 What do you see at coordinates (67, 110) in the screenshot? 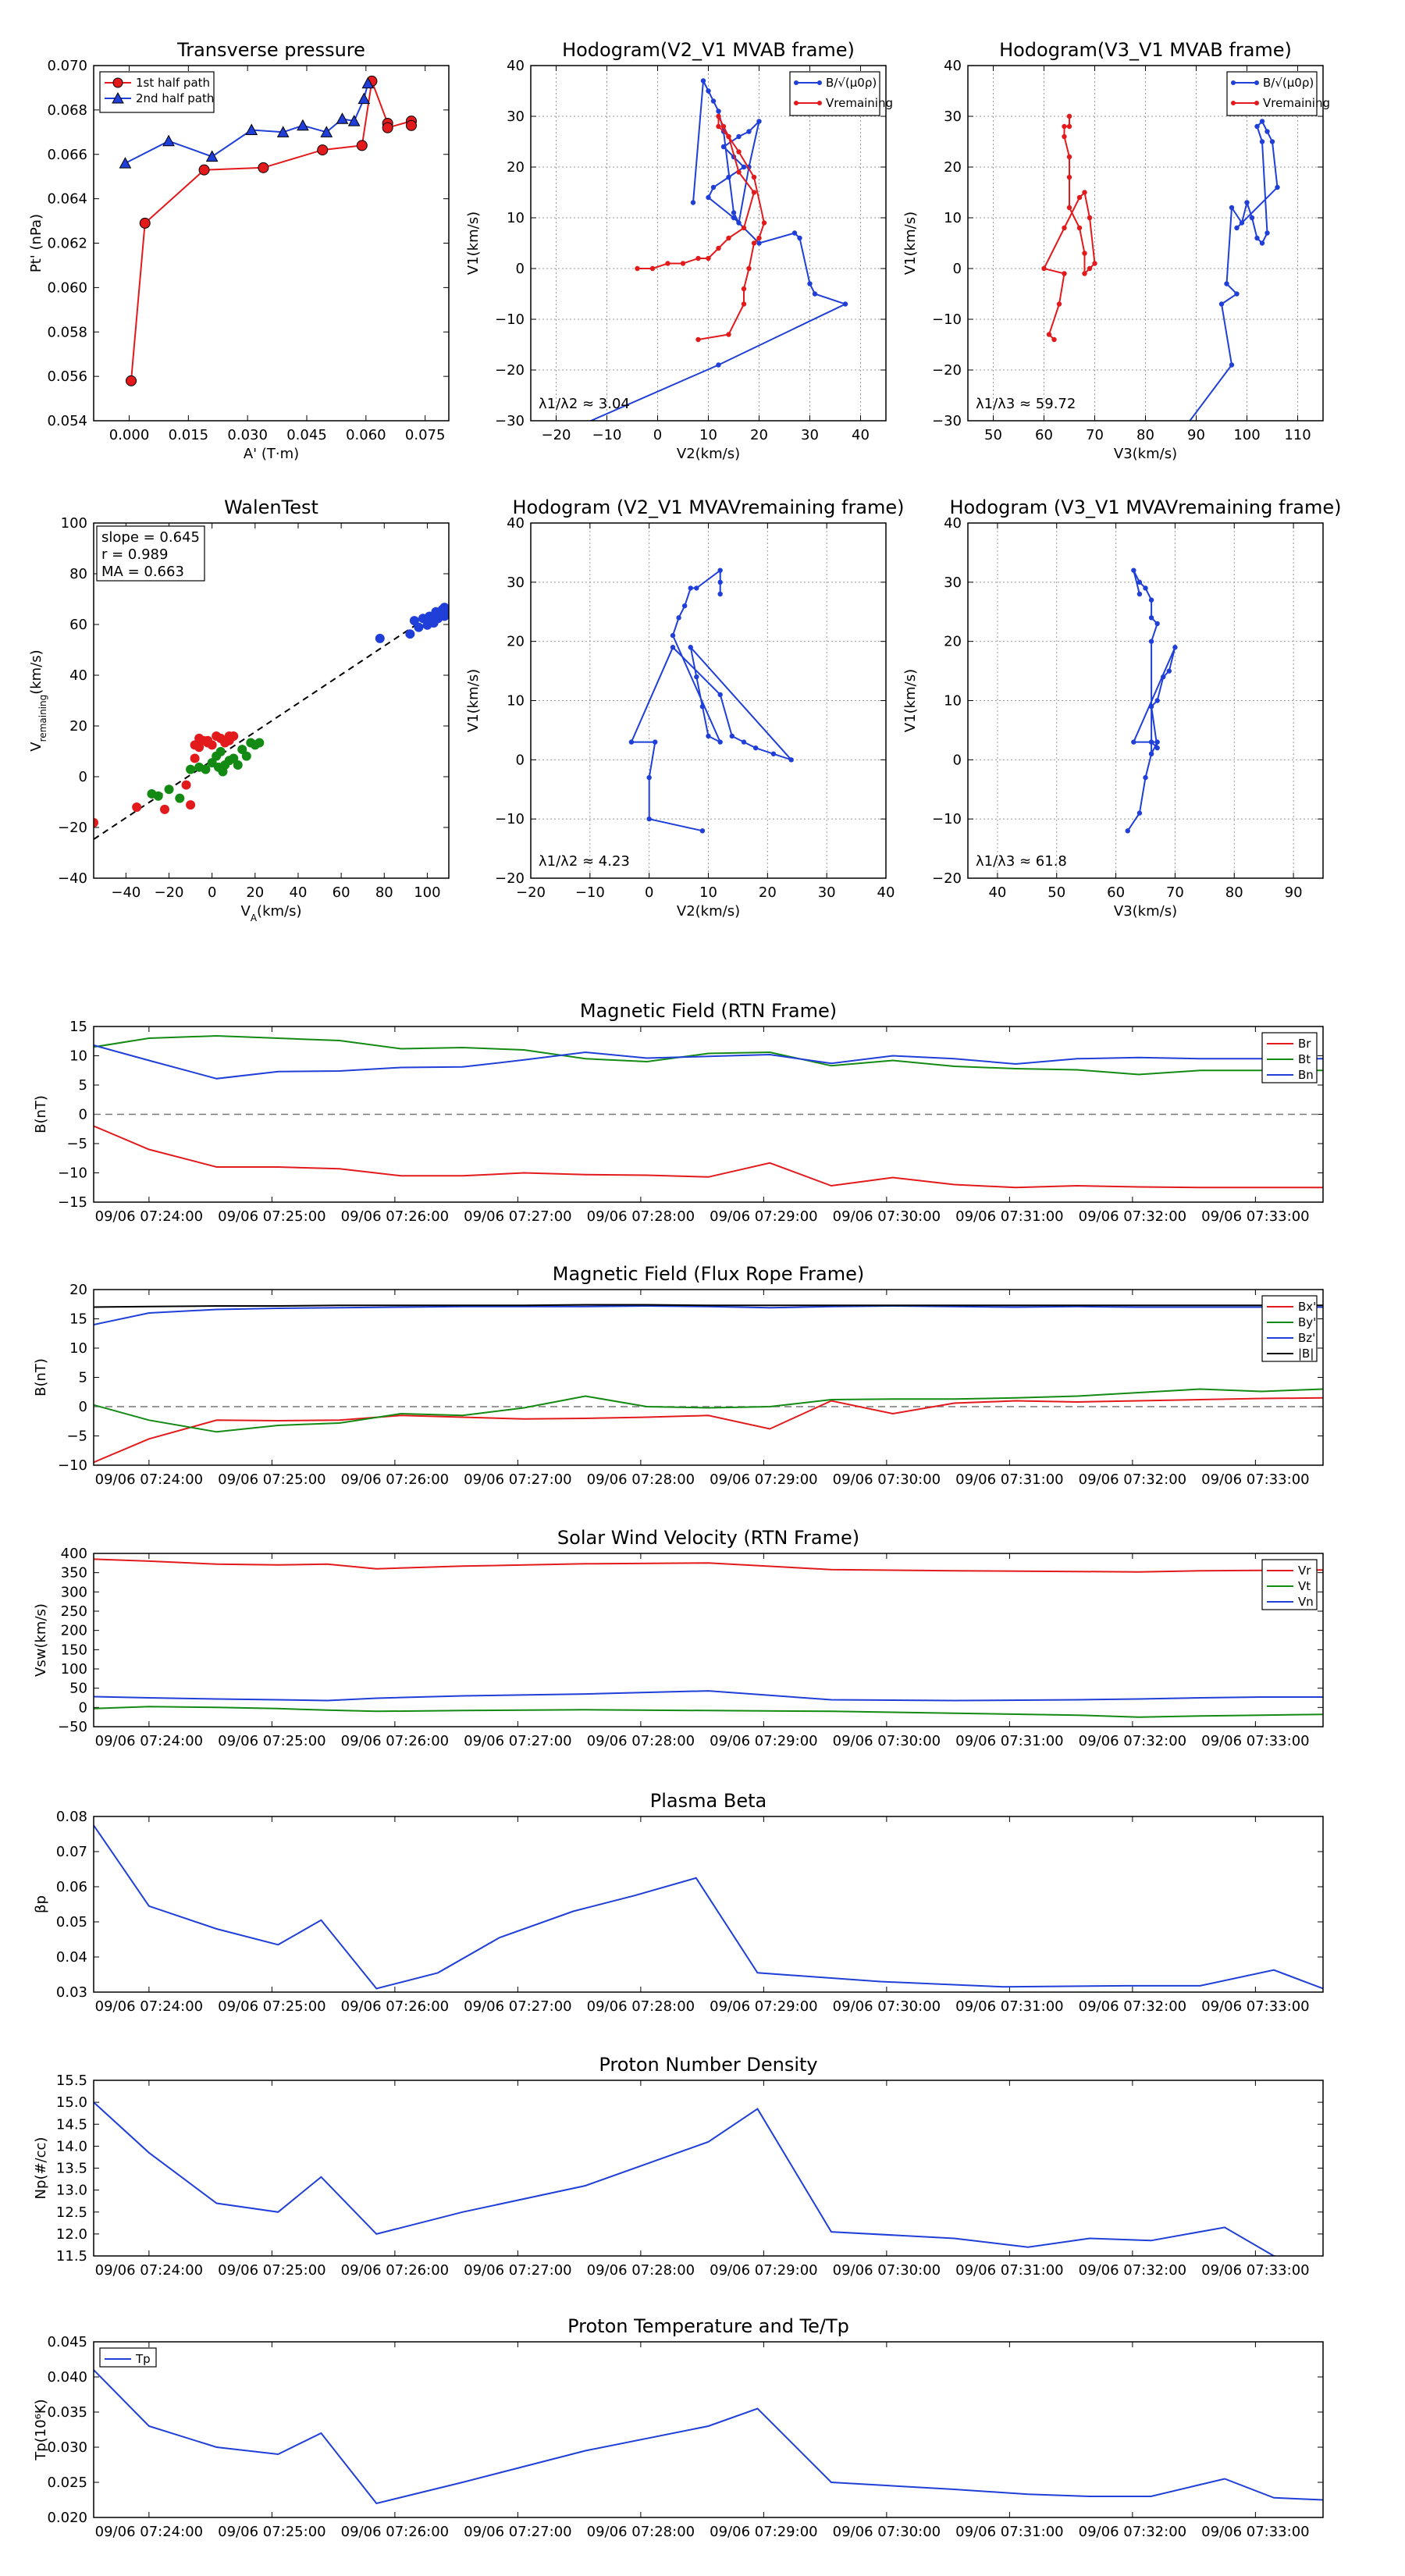
I see `y-tick-label: 0.068` at bounding box center [67, 110].